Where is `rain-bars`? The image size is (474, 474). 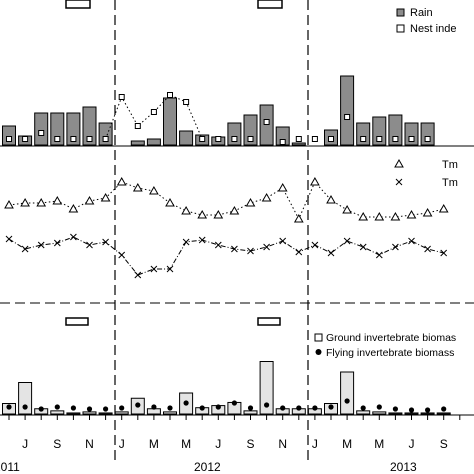 rain-bars is located at coordinates (218, 110).